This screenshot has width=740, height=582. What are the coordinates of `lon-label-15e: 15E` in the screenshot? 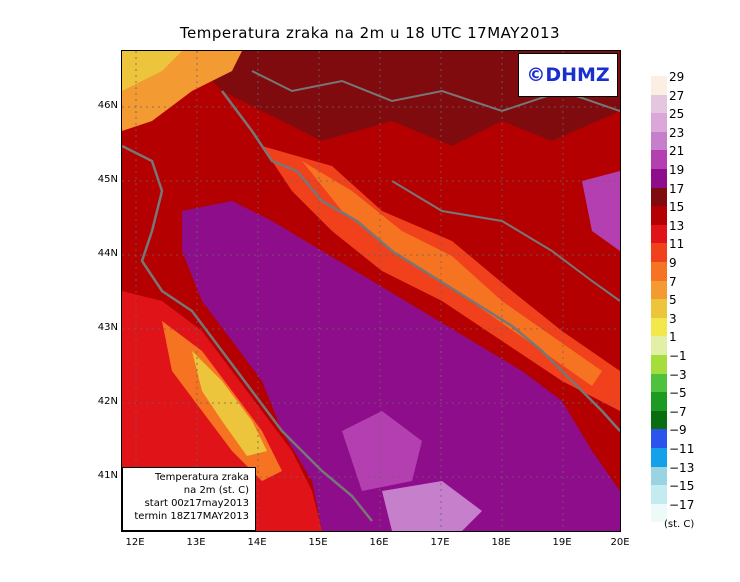 It's located at (318, 542).